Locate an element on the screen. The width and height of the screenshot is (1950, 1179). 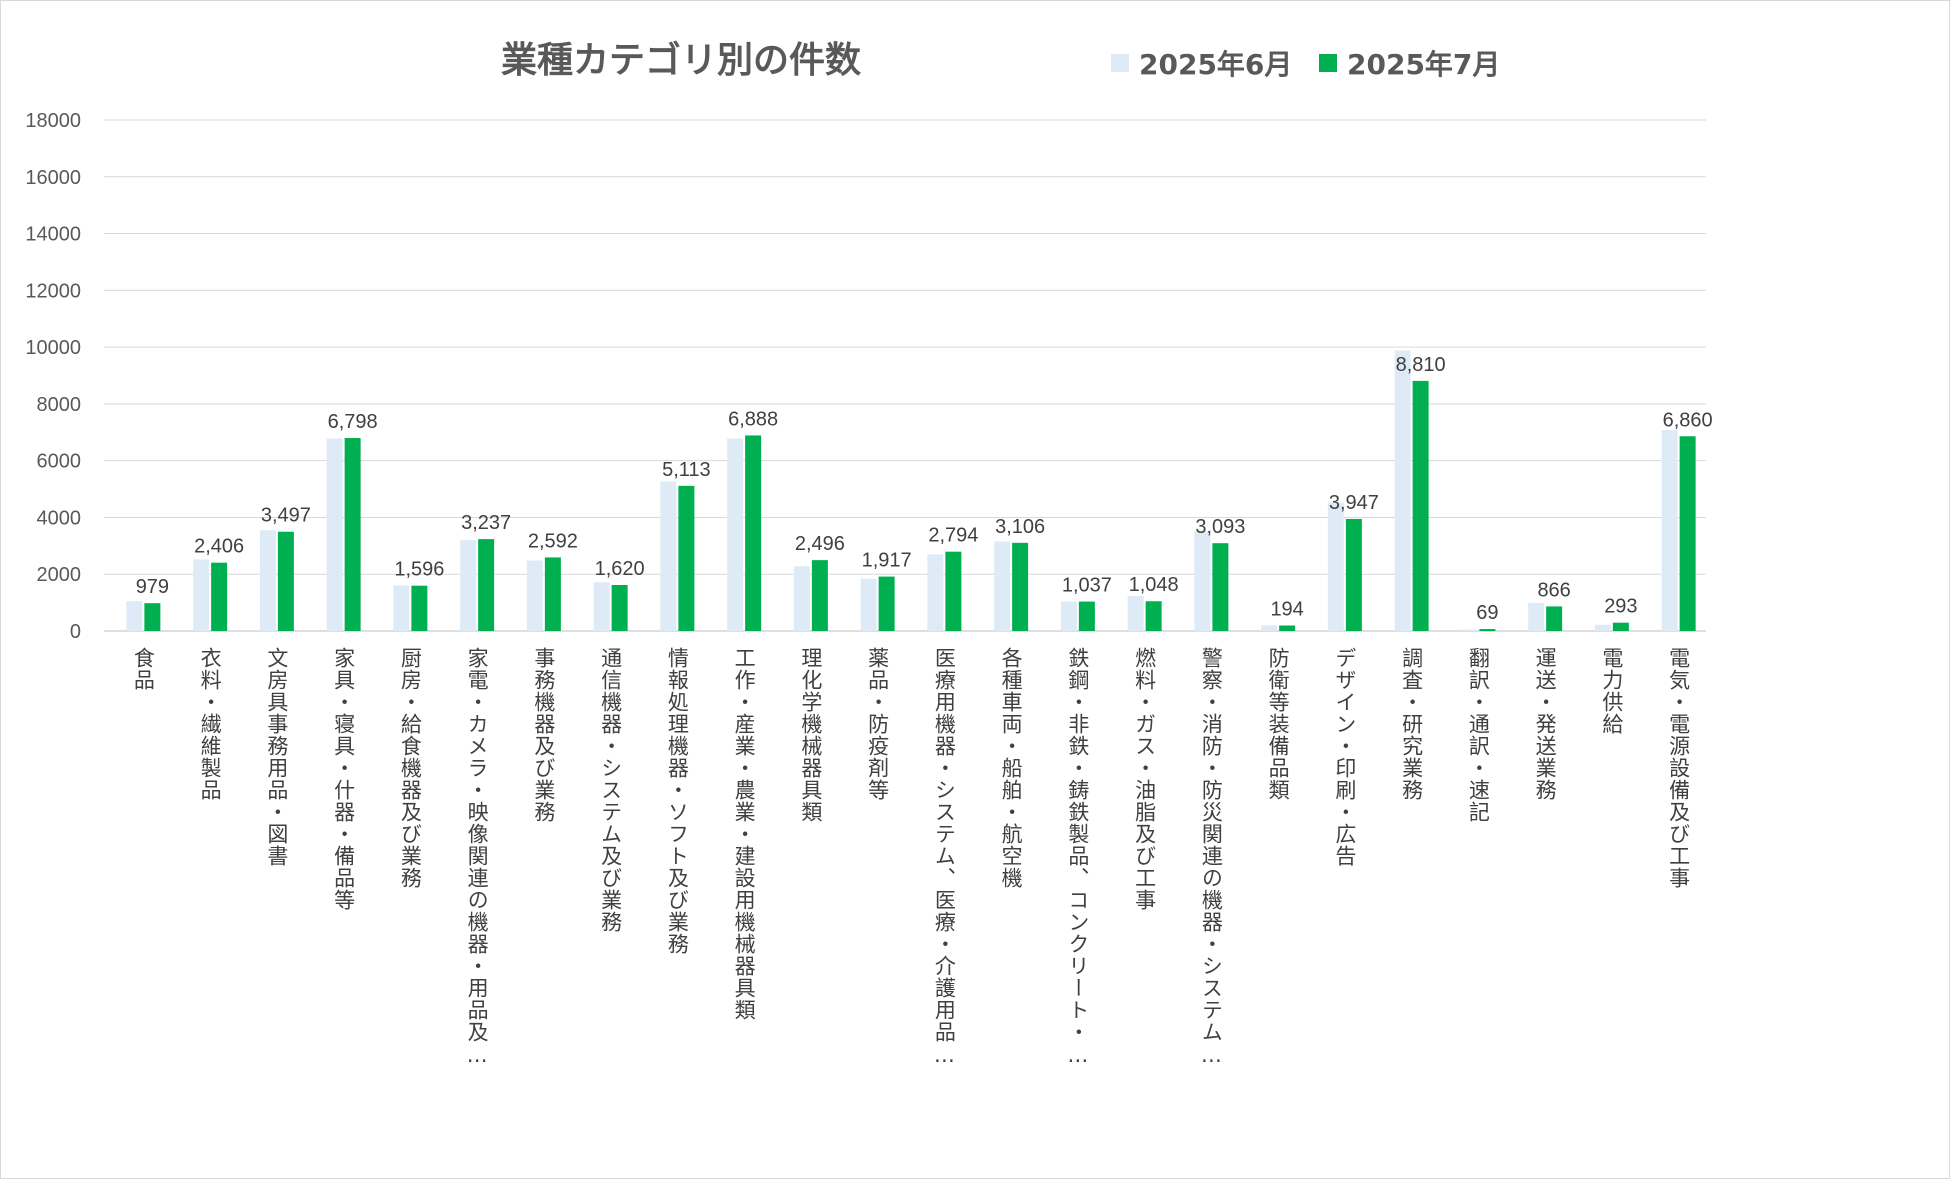
y-tick-label: 12000 is located at coordinates (53, 291).